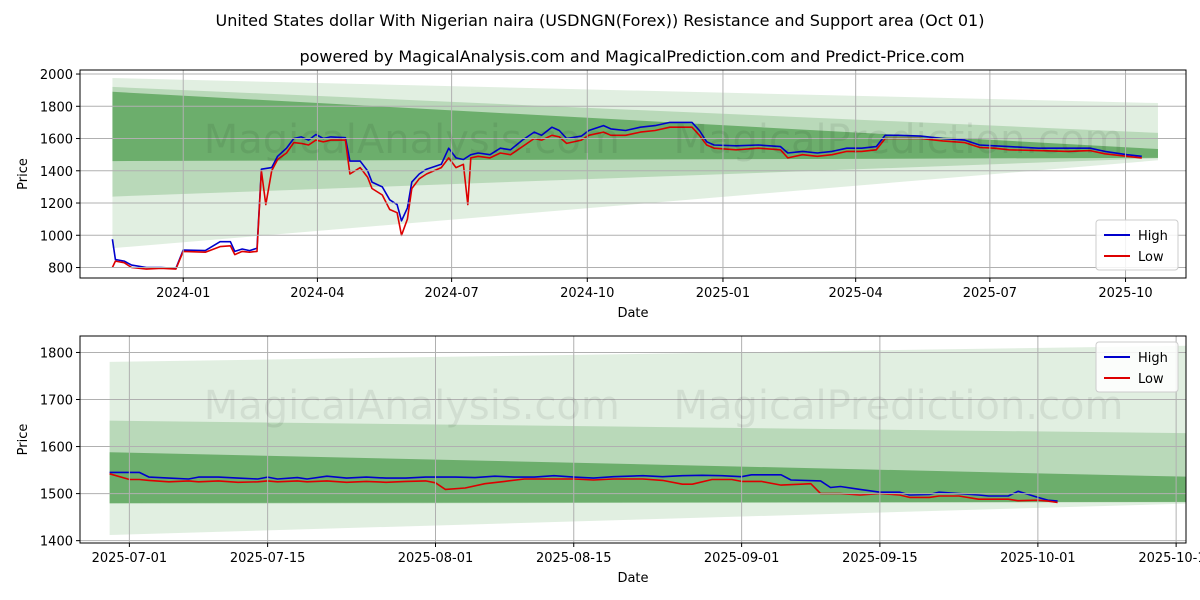 The height and width of the screenshot is (600, 1200). What do you see at coordinates (60, 269) in the screenshot?
I see `y-tick-label: 800` at bounding box center [60, 269].